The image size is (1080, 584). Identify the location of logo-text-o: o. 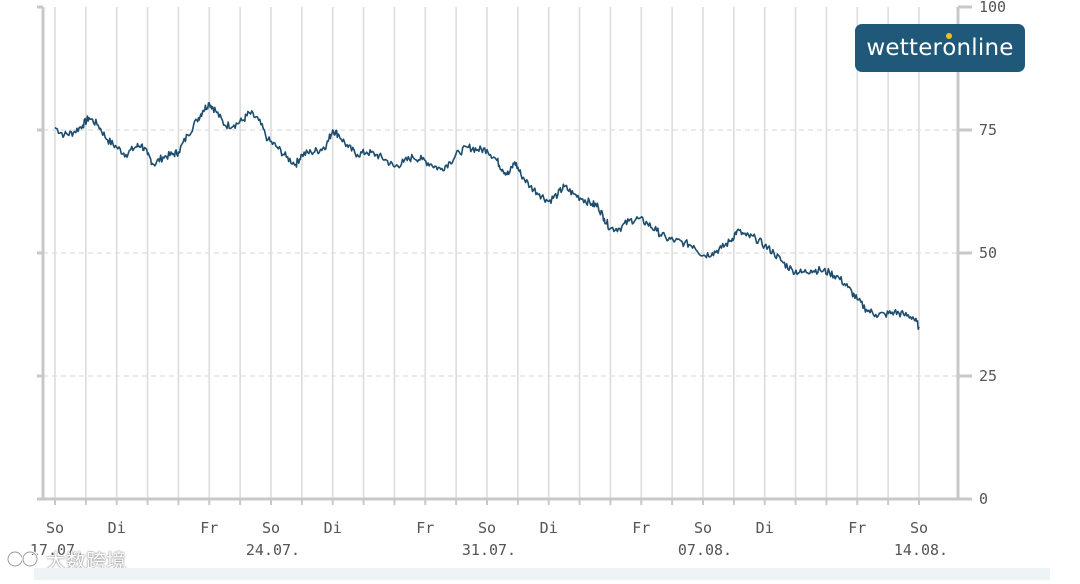
(949, 47).